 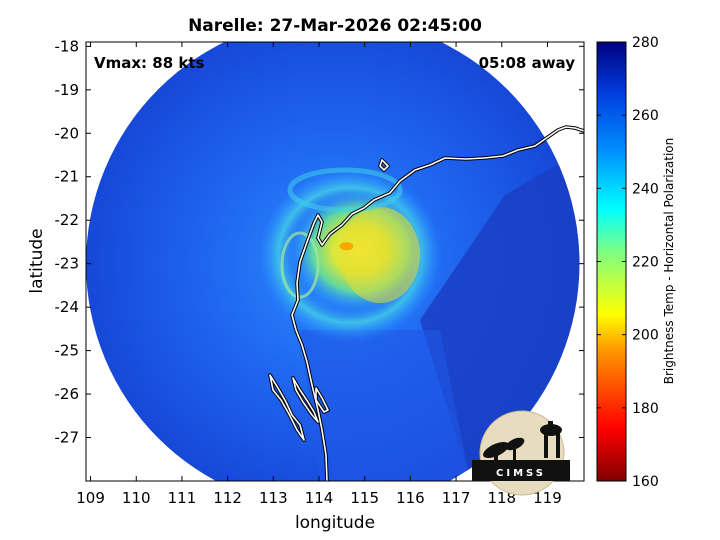 I want to click on inner-band-west, so click(x=300, y=265).